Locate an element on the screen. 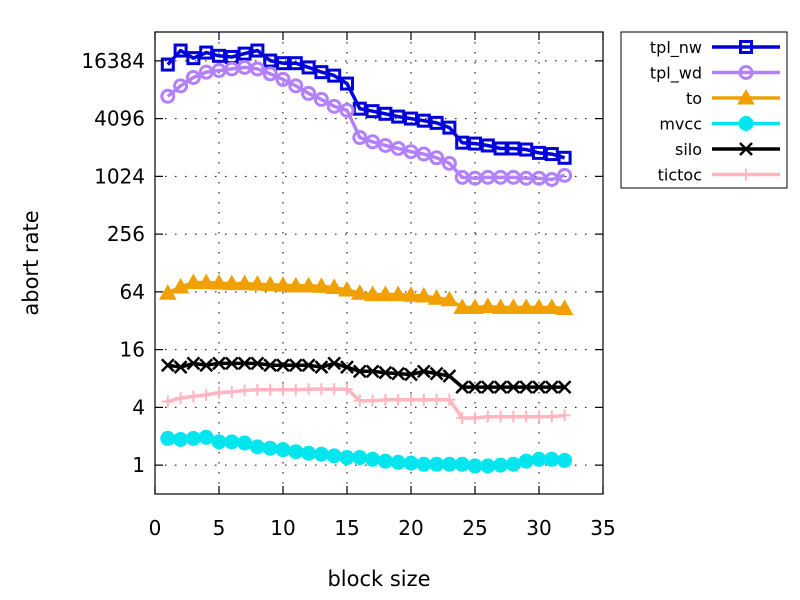  y-tick-label: 16384 is located at coordinates (113, 61).